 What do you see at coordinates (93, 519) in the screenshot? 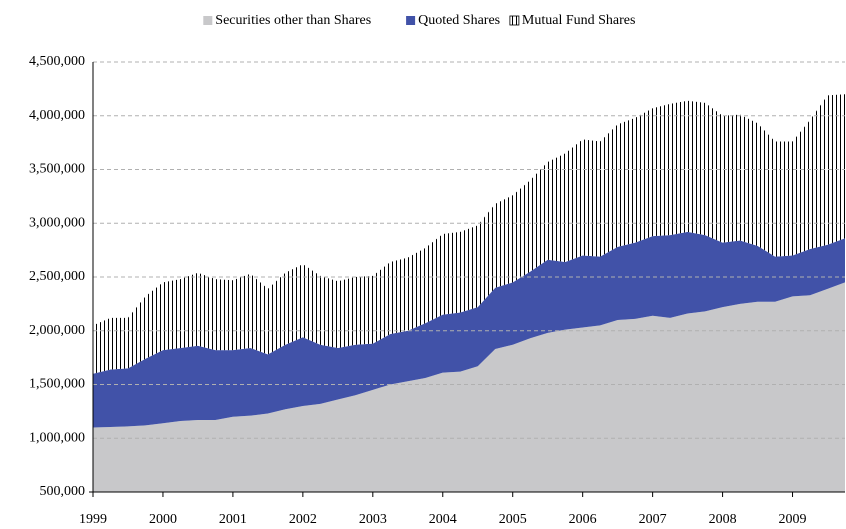
I see `x-tick-label: 1999` at bounding box center [93, 519].